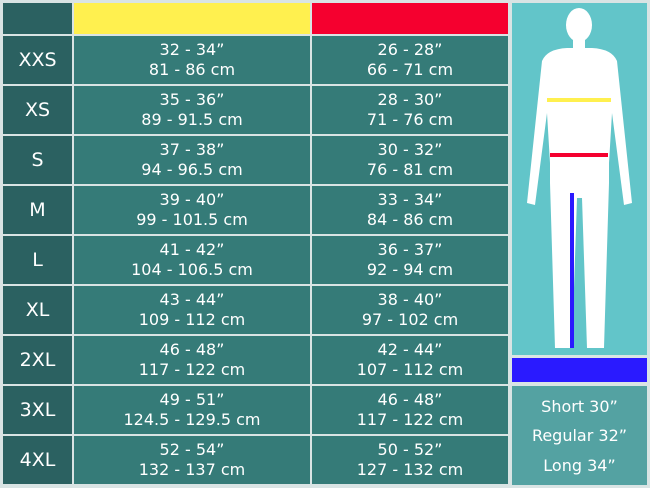 The width and height of the screenshot is (650, 488). I want to click on chest-cell: 39 - 40” 99 - 101.5 cm, so click(192, 210).